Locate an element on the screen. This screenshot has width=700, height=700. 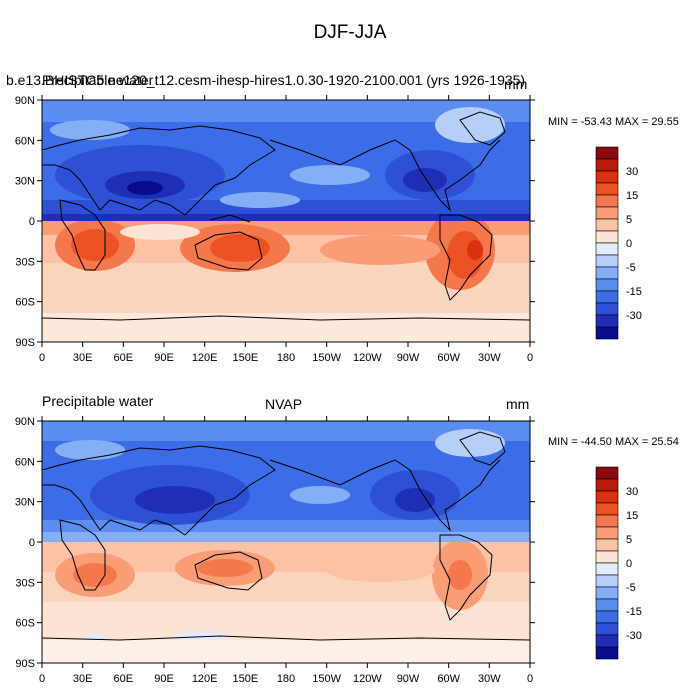
figure-title: DJF-JJA is located at coordinates (350, 32).